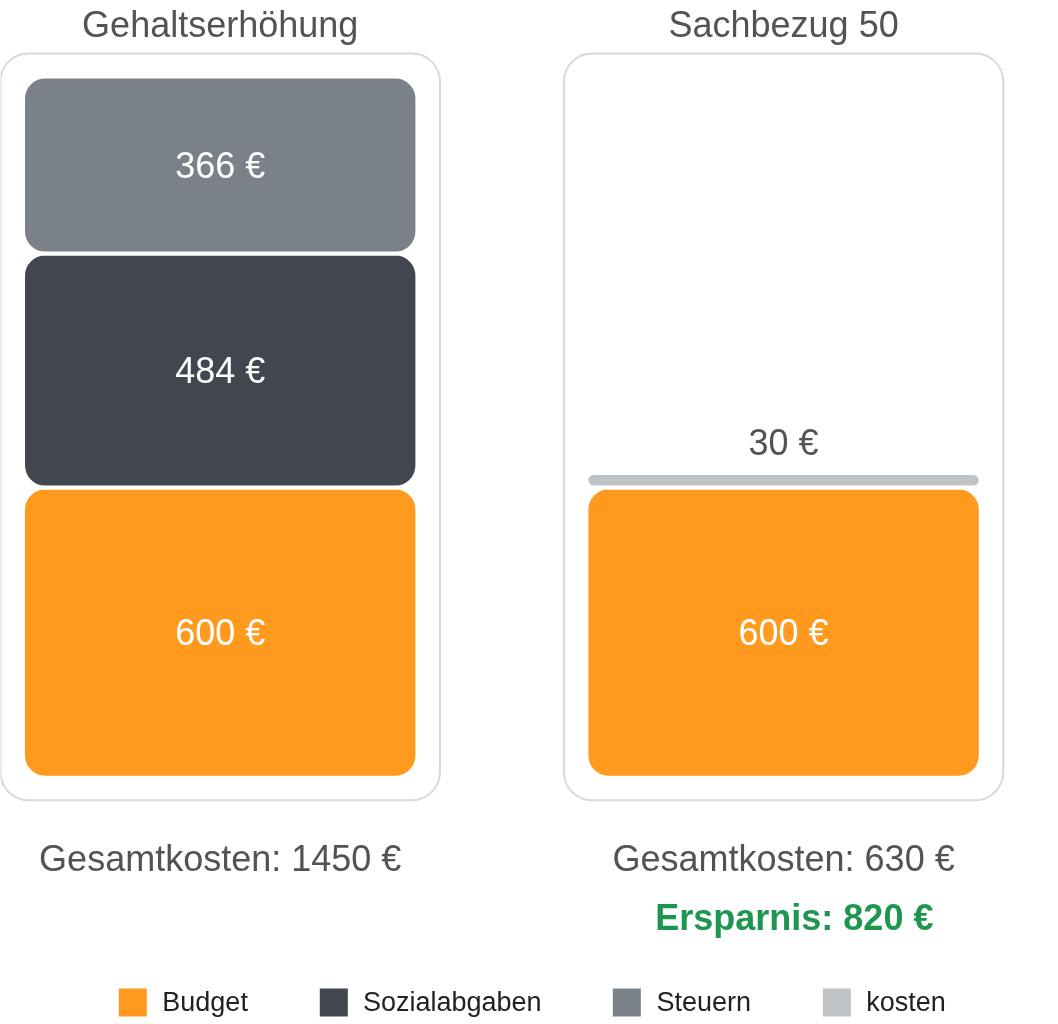 This screenshot has height=1024, width=1058. I want to click on data-label: 484 €, so click(220, 371).